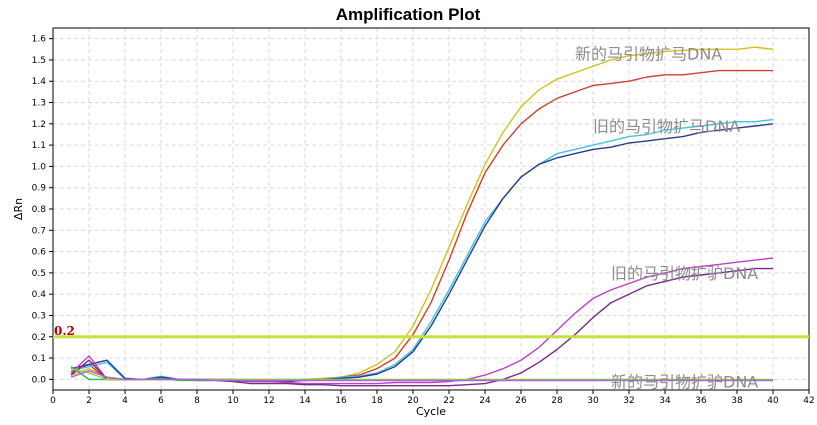  What do you see at coordinates (448, 401) in the screenshot?
I see `x-tick-label: 22` at bounding box center [448, 401].